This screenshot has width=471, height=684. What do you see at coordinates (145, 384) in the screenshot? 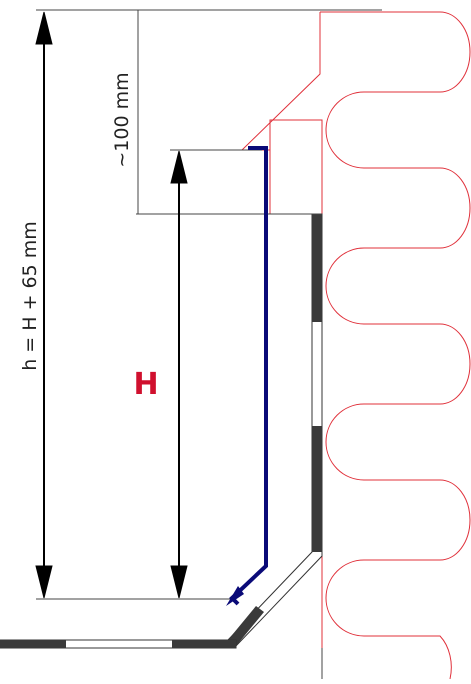
I see `label-H: H` at bounding box center [145, 384].